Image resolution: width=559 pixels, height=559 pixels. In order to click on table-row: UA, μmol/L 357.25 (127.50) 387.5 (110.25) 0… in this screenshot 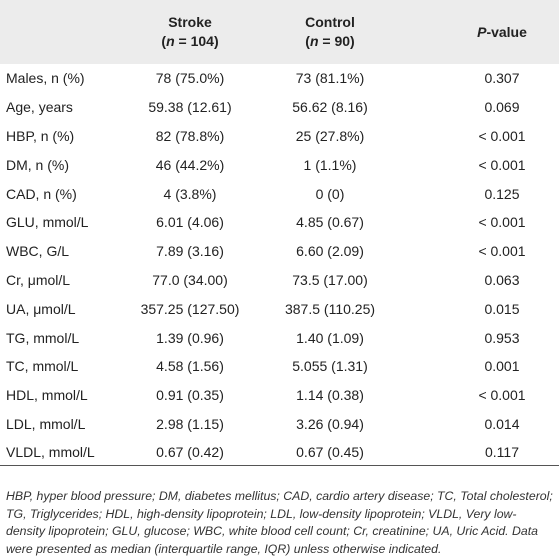, I will do `click(279, 308)`.